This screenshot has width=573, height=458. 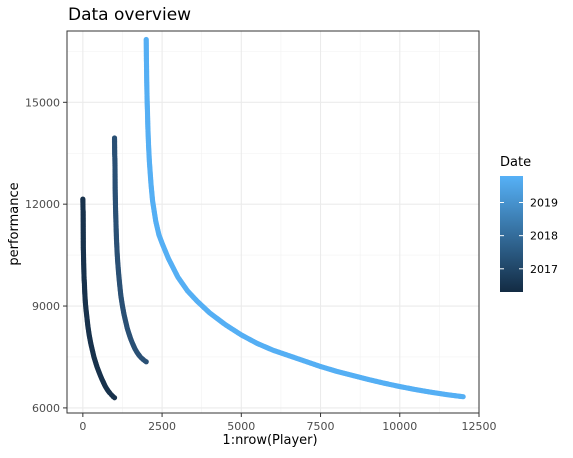 What do you see at coordinates (14, 223) in the screenshot?
I see `y-axis-title: performance` at bounding box center [14, 223].